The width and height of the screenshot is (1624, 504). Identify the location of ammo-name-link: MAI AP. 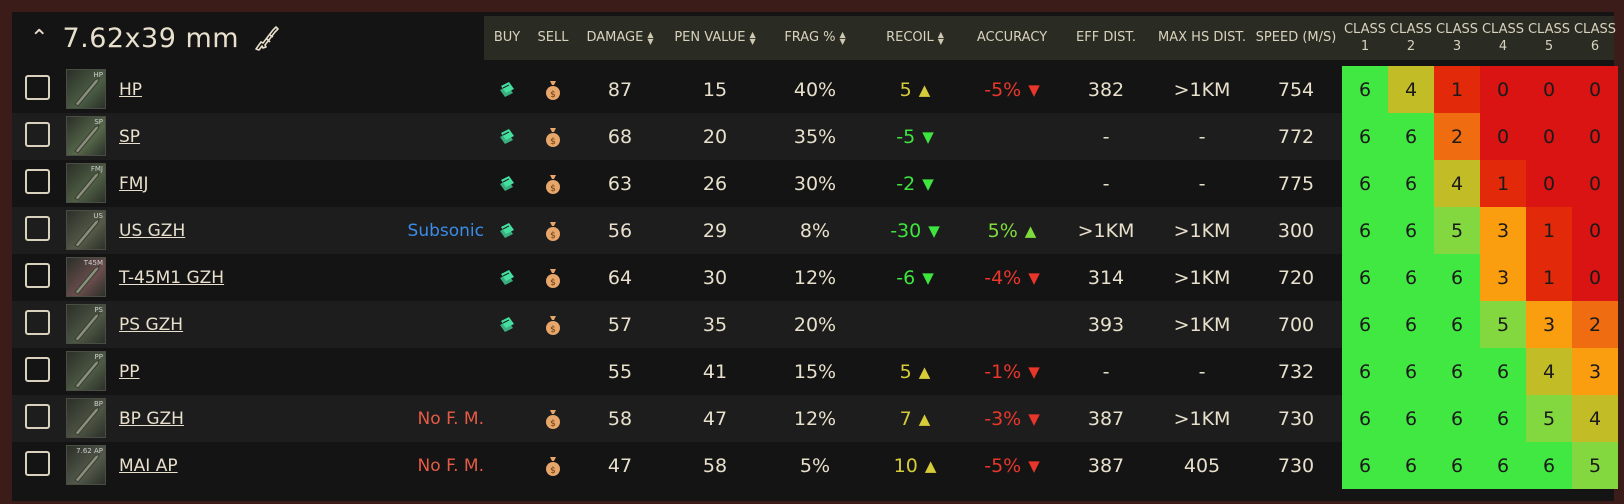
(148, 465).